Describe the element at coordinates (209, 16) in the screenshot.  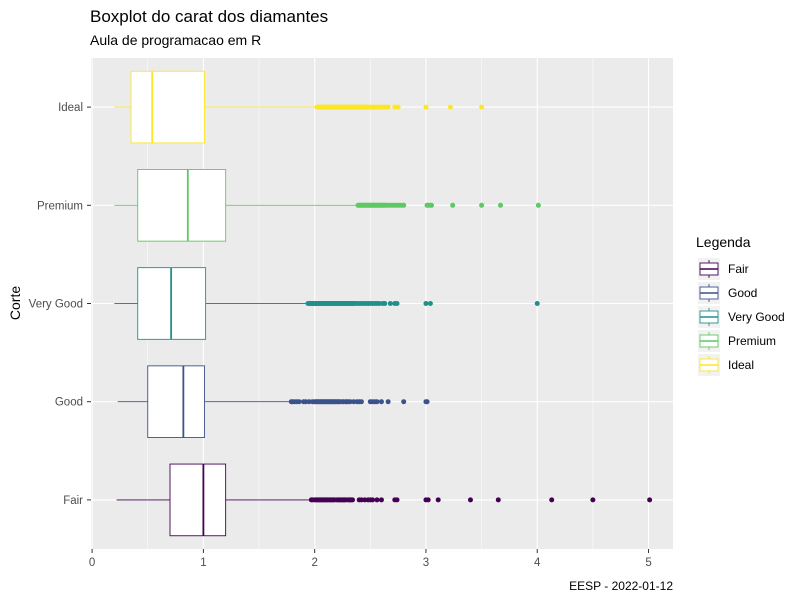
I see `chart-title: Boxplot do carat dos diamantes` at that location.